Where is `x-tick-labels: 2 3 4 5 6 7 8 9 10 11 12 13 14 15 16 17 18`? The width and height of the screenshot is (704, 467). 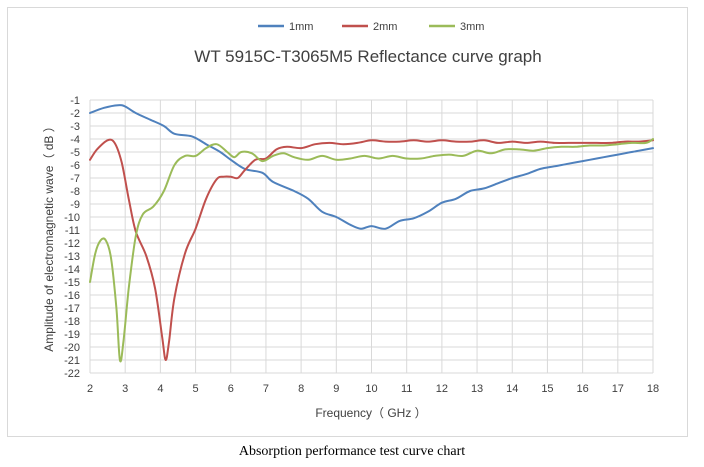
x-tick-labels: 2 3 4 5 6 7 8 9 10 11 12 13 14 15 16 17 18 is located at coordinates (373, 389).